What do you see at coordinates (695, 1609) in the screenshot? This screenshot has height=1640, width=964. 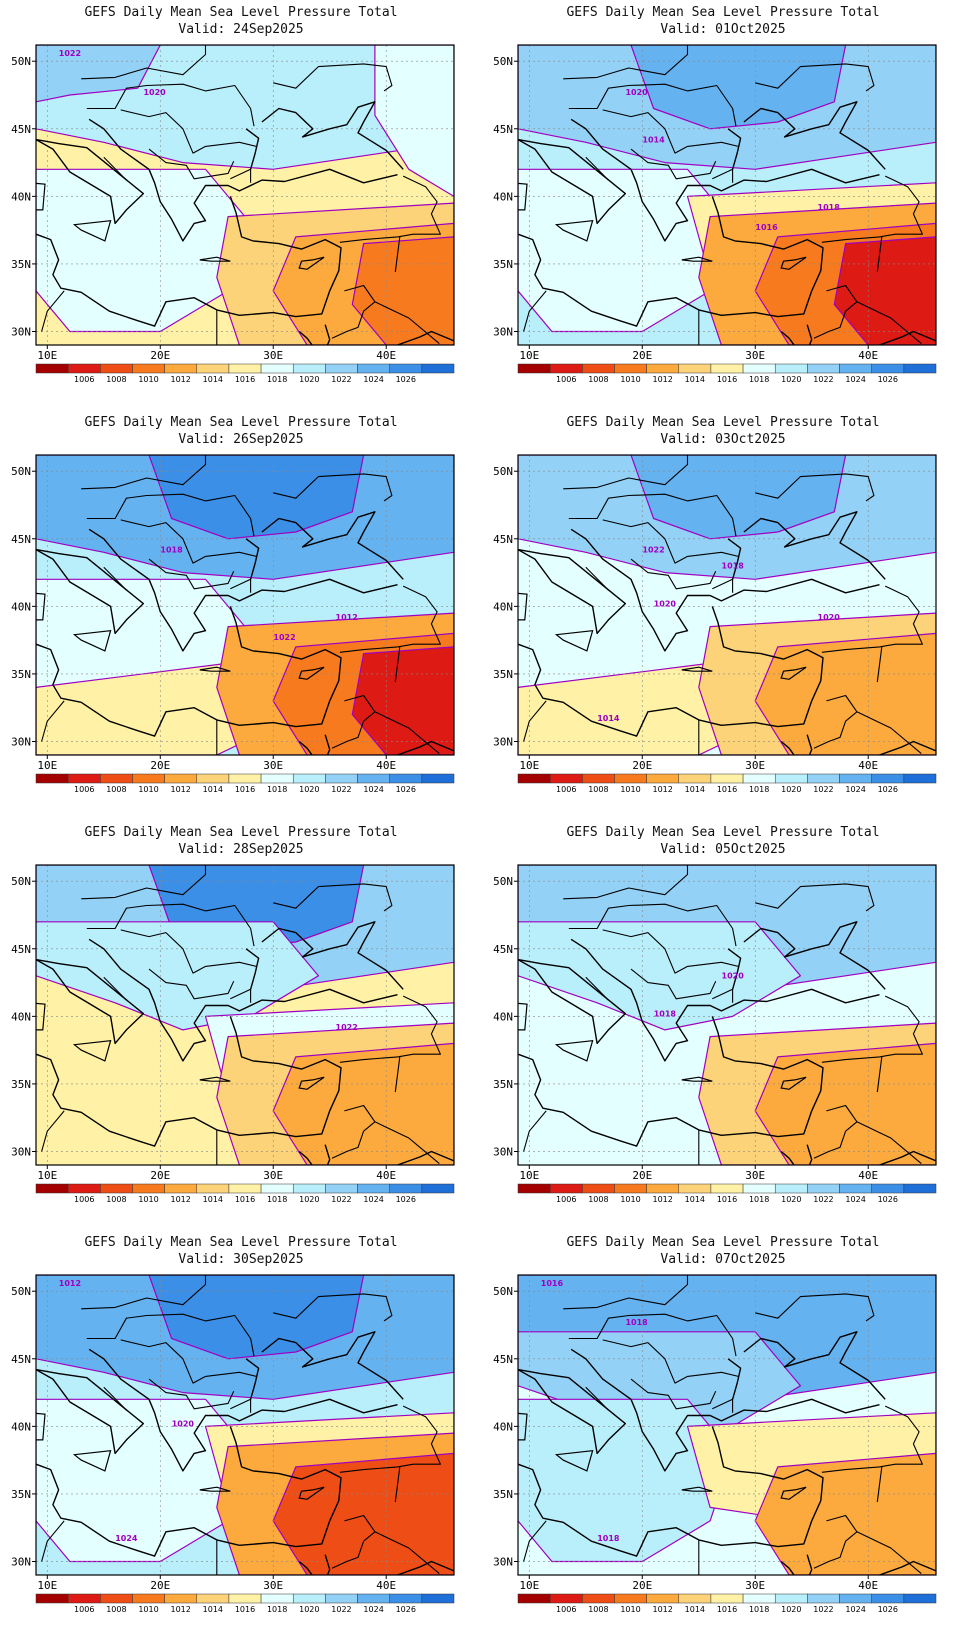 I see `colorbar-label: 1014` at bounding box center [695, 1609].